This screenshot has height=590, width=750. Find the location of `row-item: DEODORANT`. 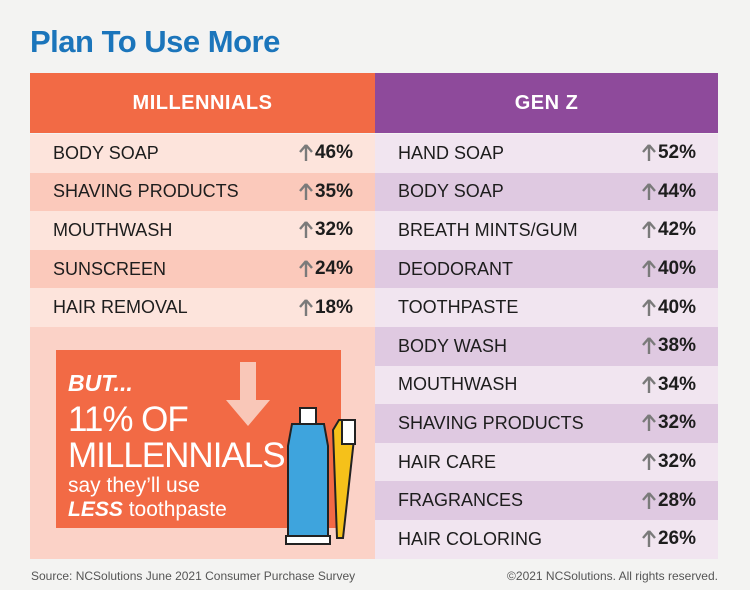

row-item: DEODORANT is located at coordinates (456, 268).